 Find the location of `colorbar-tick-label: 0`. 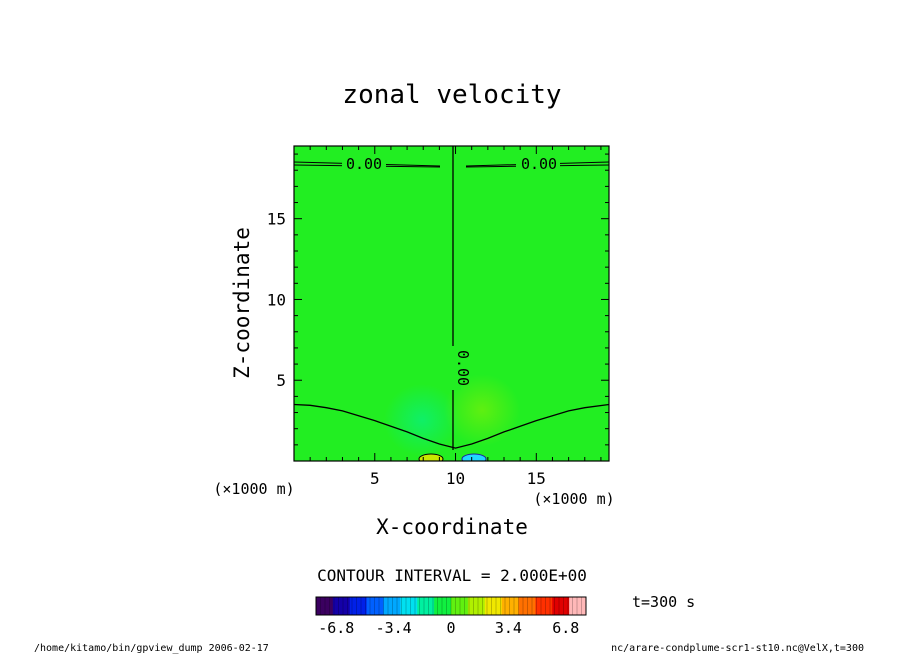

colorbar-tick-label: 0 is located at coordinates (450, 628).